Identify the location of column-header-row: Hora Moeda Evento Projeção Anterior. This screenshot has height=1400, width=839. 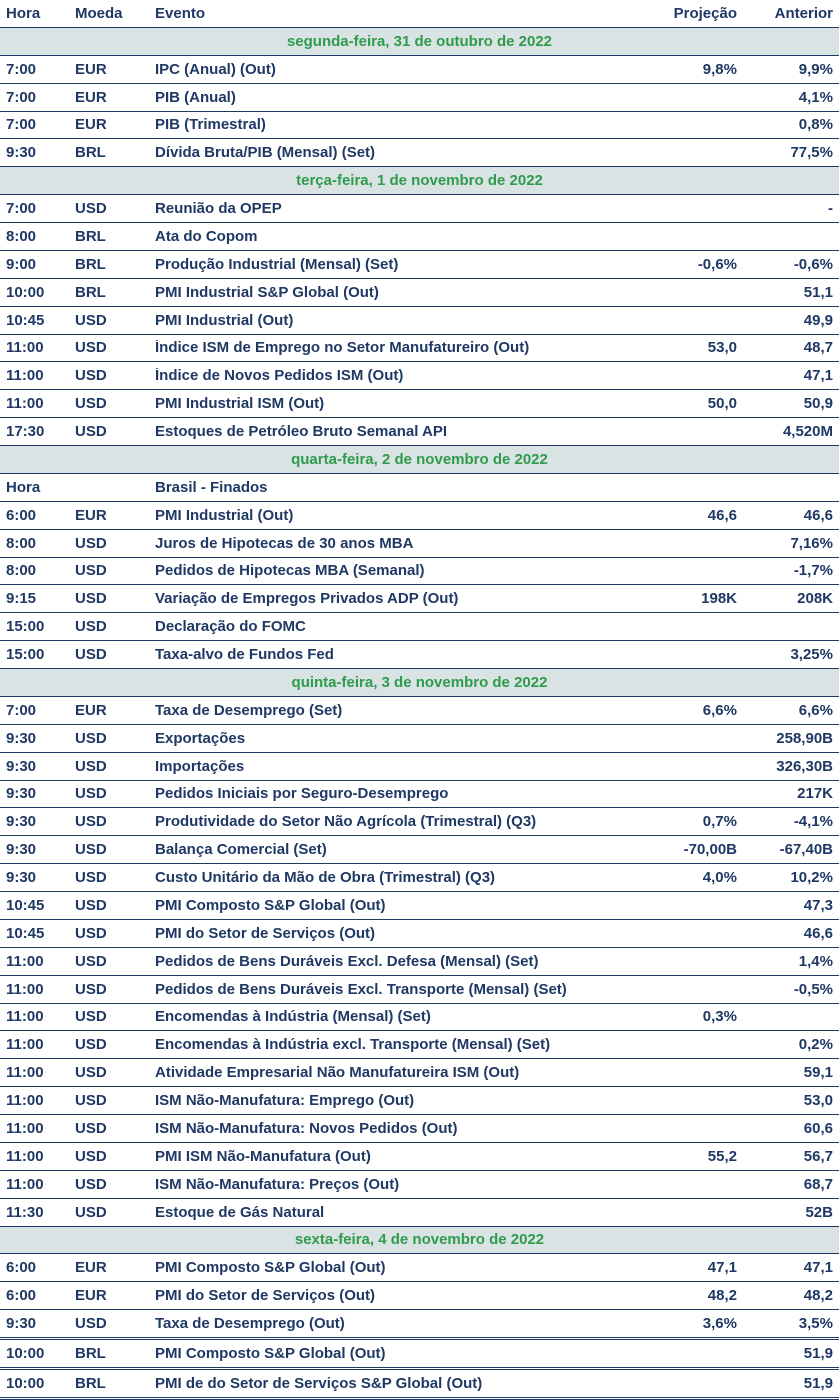
(419, 14).